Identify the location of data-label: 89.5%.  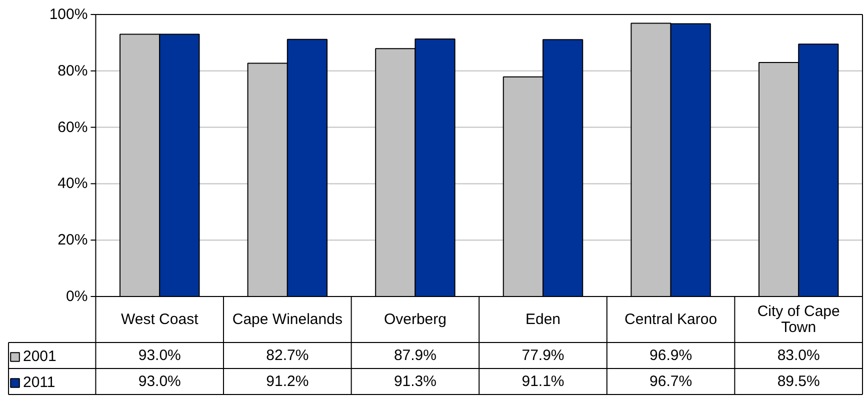
(798, 381).